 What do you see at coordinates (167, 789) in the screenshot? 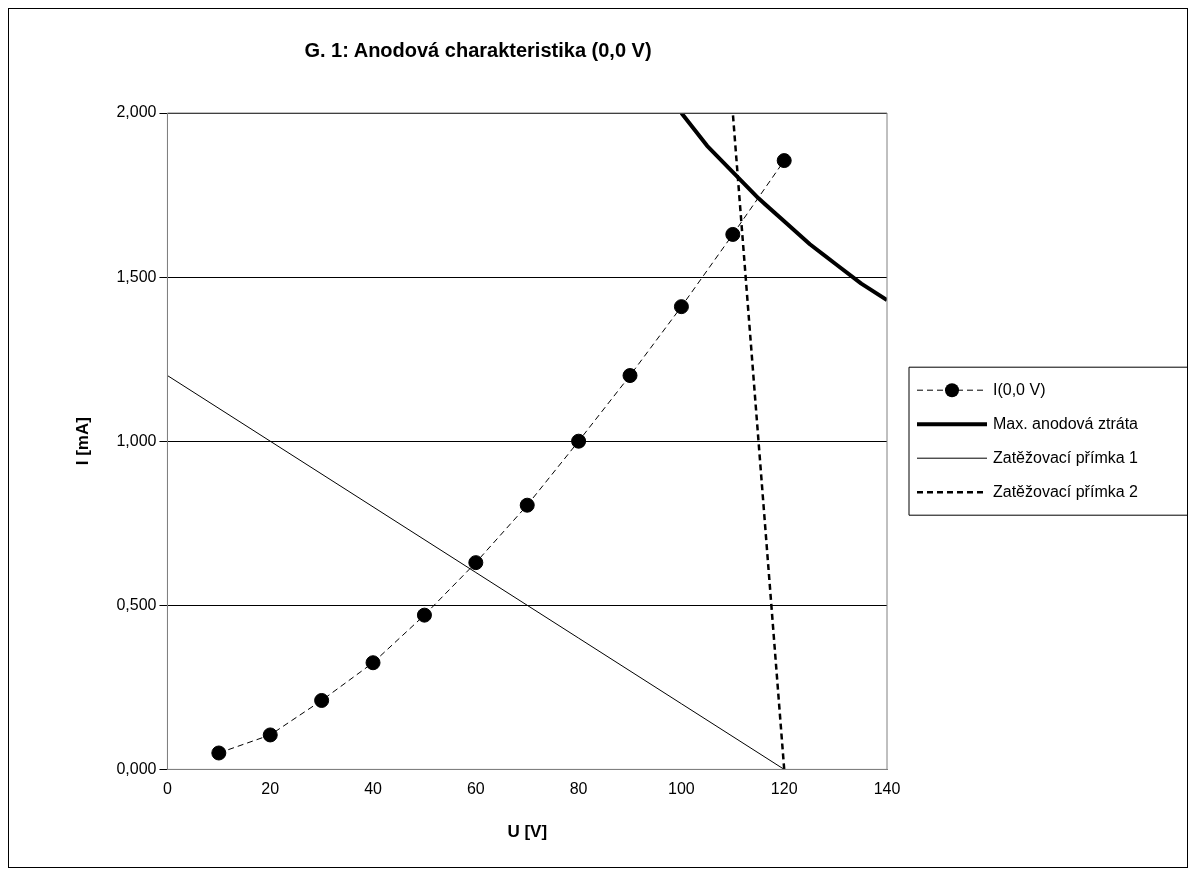
I see `x-tick-label: 0` at bounding box center [167, 789].